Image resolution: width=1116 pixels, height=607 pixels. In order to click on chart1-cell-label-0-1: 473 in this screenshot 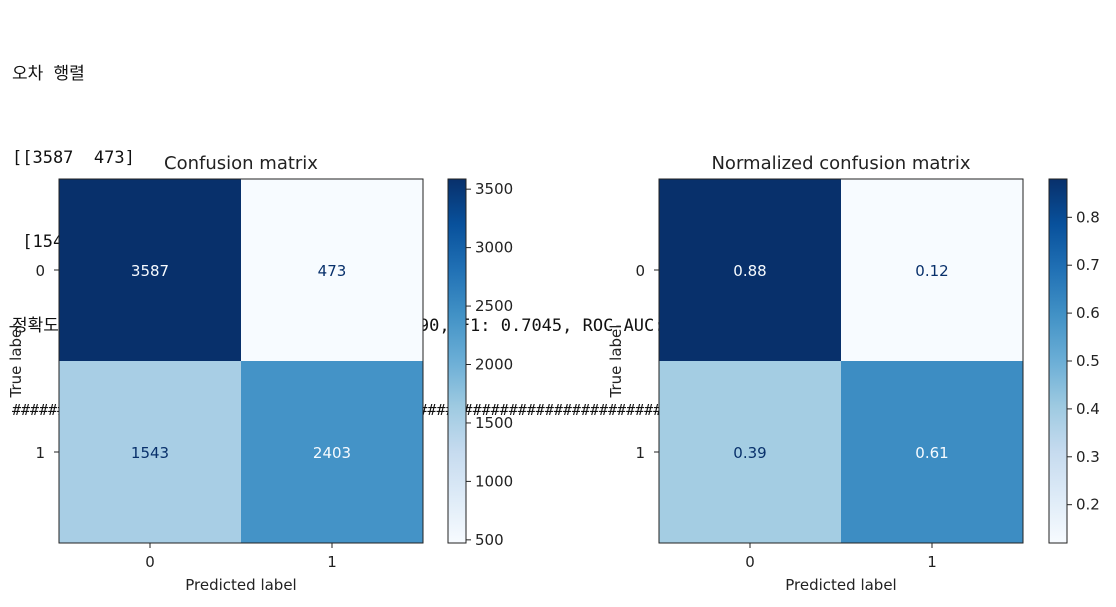, I will do `click(332, 271)`.